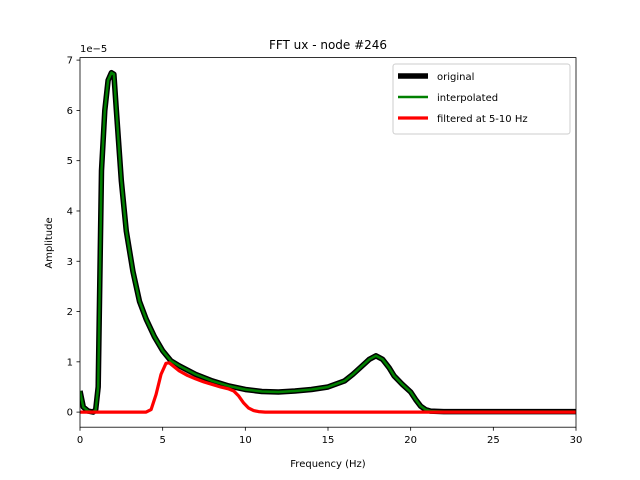 The height and width of the screenshot is (480, 640). What do you see at coordinates (70, 413) in the screenshot?
I see `y-tick-label: 0` at bounding box center [70, 413].